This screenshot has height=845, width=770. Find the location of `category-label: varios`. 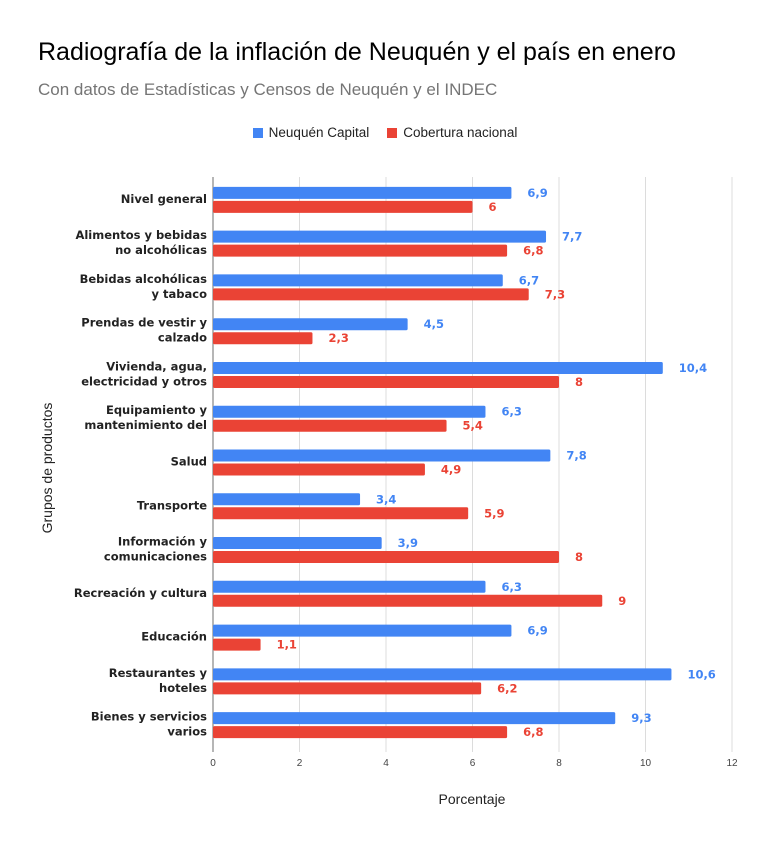

category-label: varios is located at coordinates (187, 732).